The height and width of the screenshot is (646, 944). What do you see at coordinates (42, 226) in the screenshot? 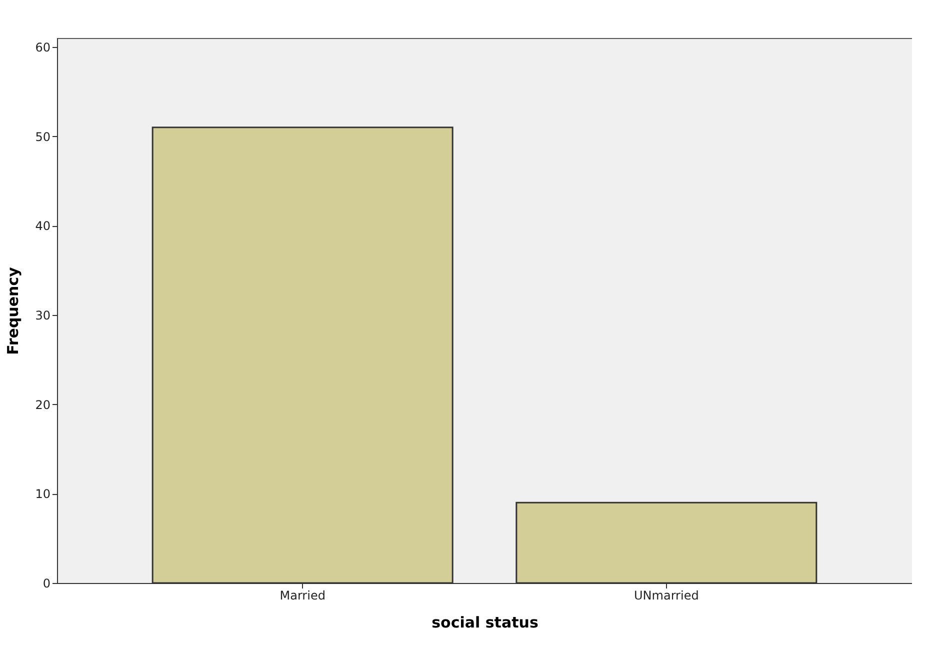
I see `y-tick-label: 40` at bounding box center [42, 226].